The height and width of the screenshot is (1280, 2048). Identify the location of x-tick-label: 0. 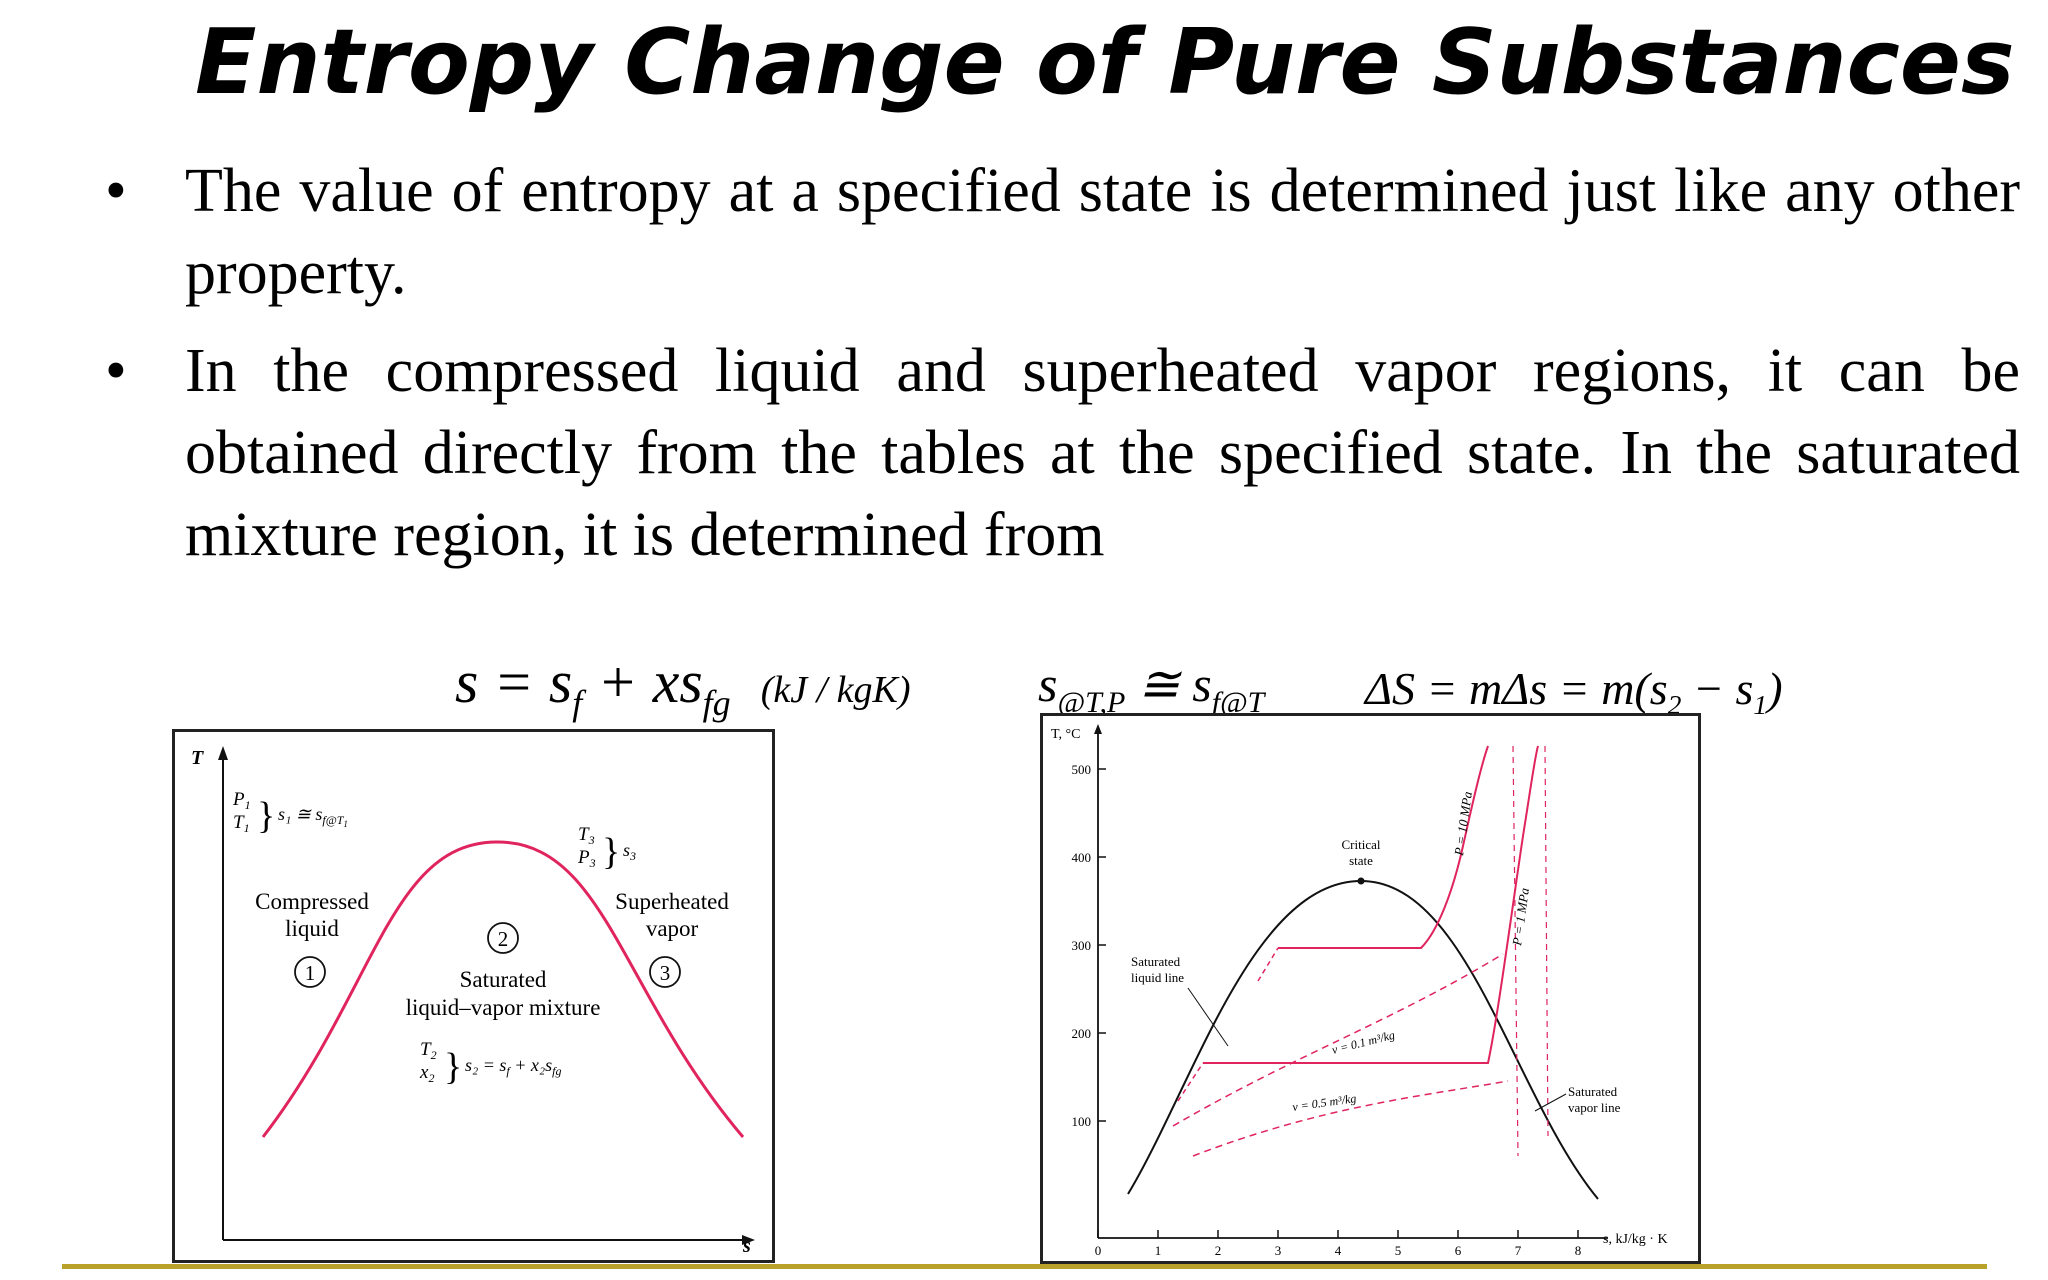
(1098, 1250).